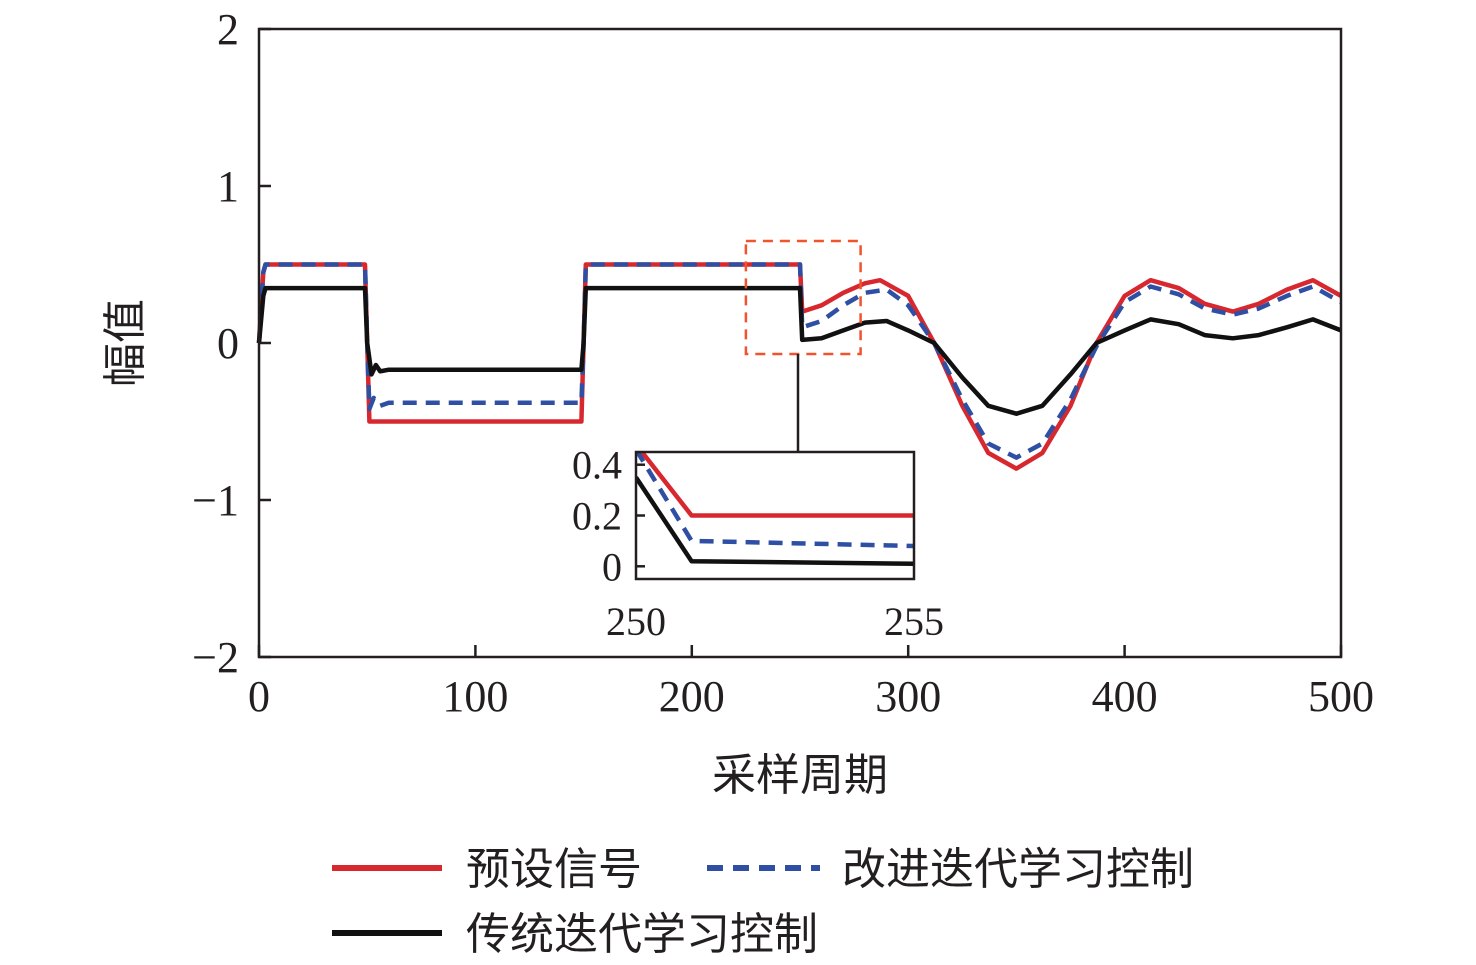 This screenshot has height=965, width=1476. What do you see at coordinates (692, 696) in the screenshot?
I see `x-tick-label: 200` at bounding box center [692, 696].